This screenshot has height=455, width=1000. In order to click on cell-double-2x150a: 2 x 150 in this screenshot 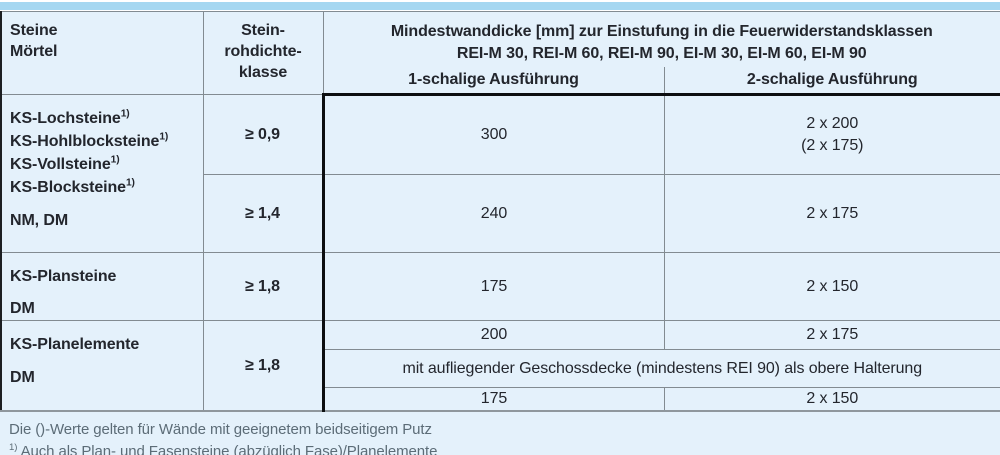, I will do `click(831, 286)`.